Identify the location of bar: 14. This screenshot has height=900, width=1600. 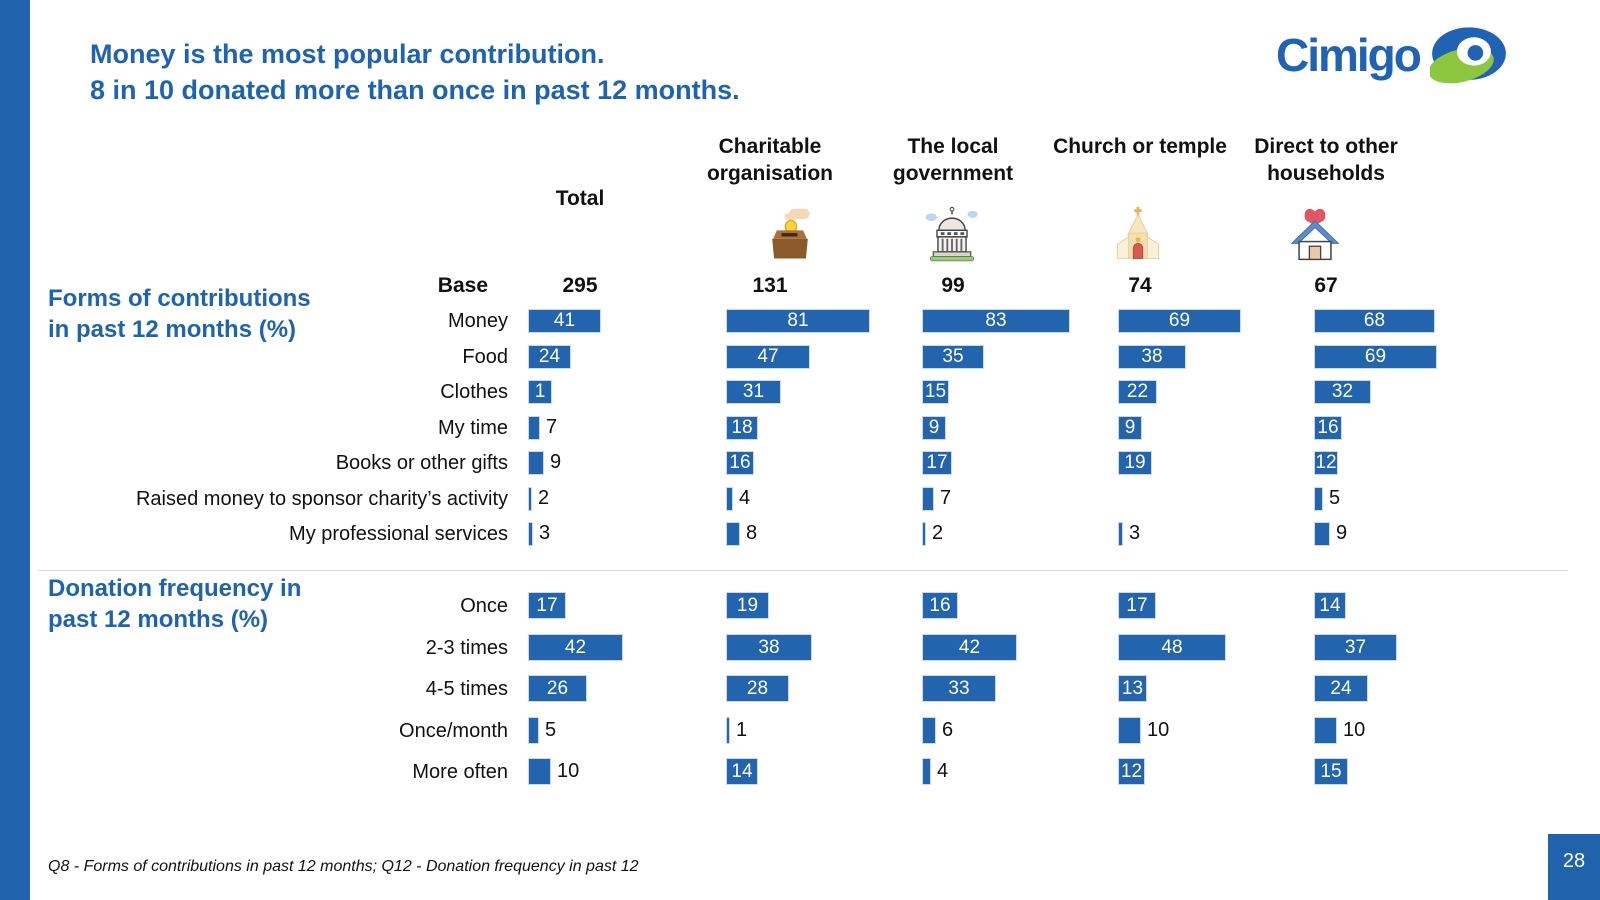
(742, 771).